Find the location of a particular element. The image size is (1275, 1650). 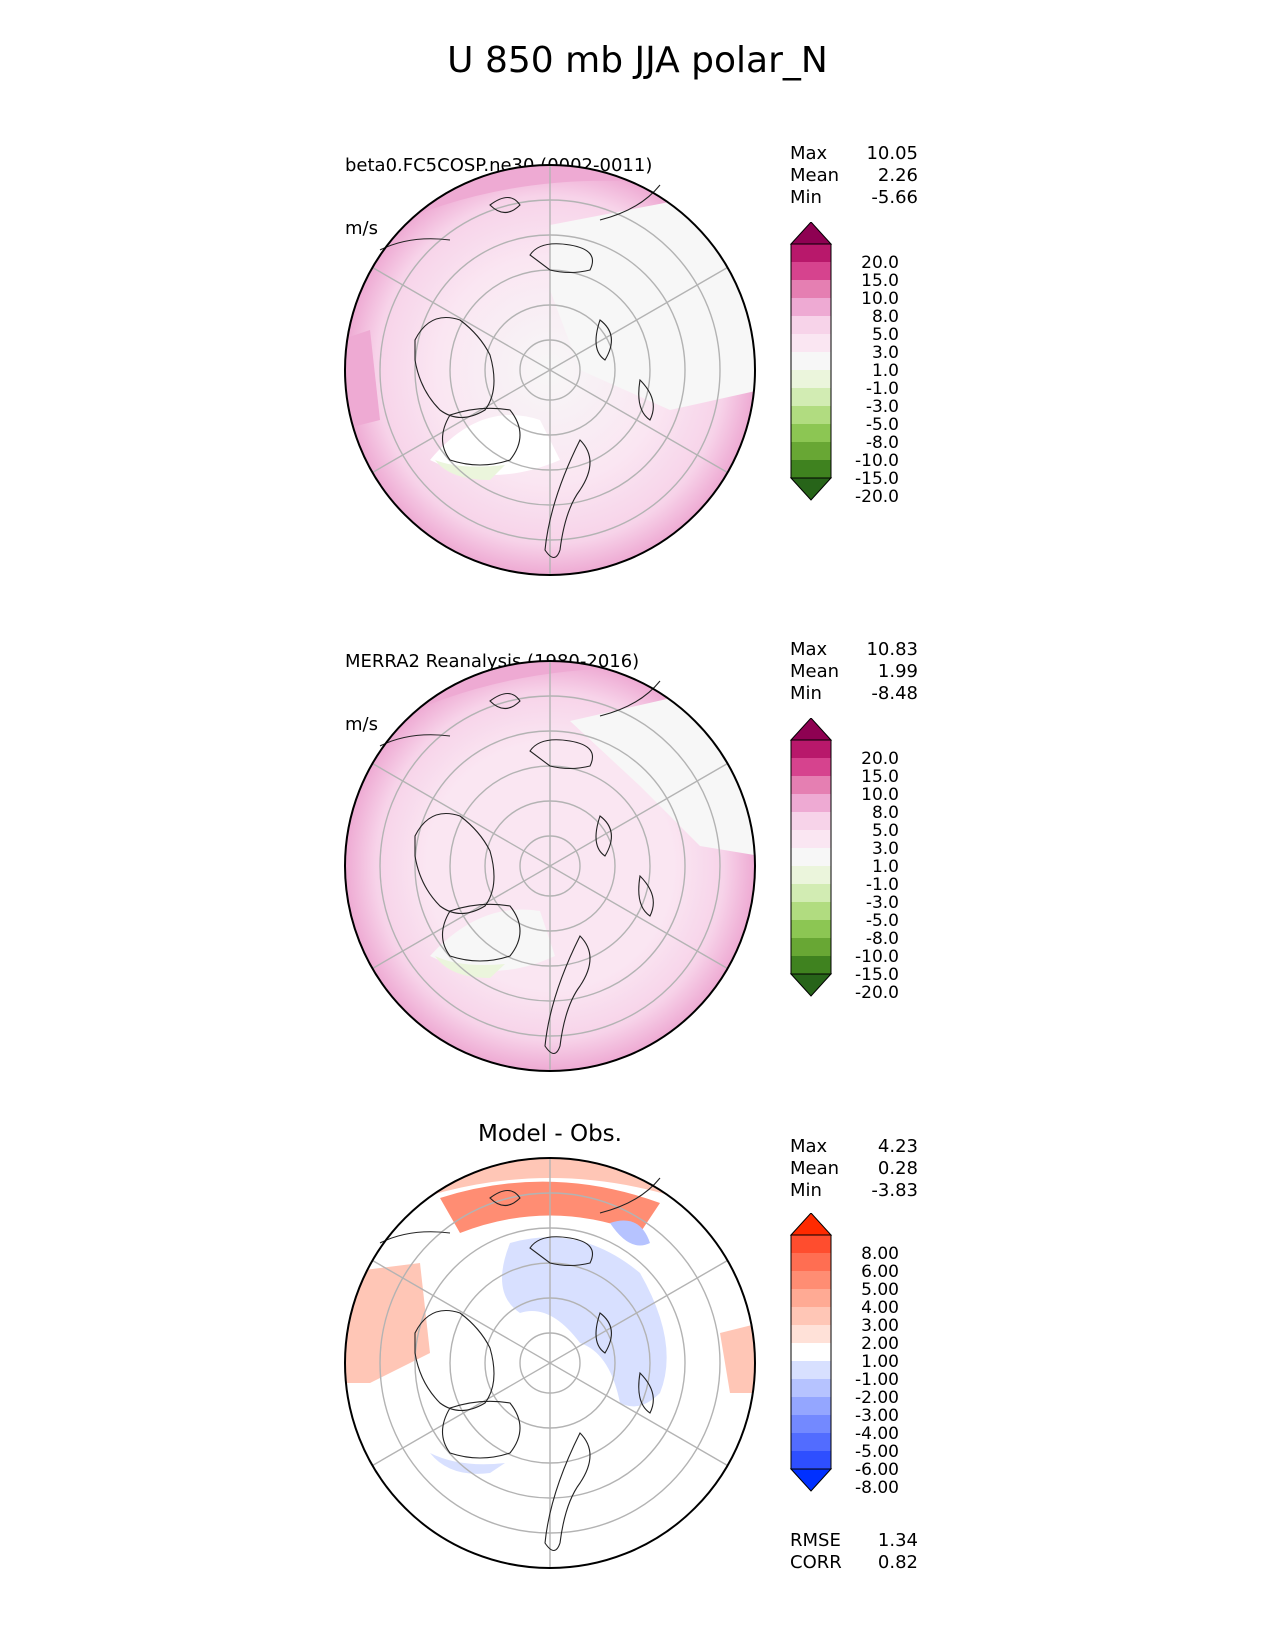

panel3-colorbar-tick-label: 2.00 is located at coordinates (880, 1344).